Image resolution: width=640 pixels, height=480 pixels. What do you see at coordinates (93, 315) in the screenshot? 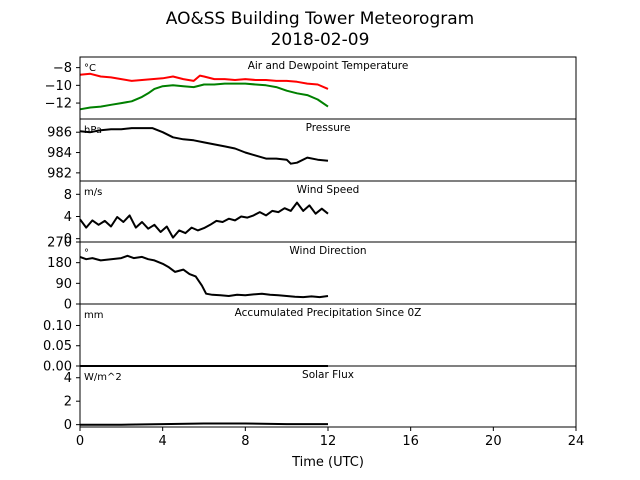
I see `panel-unit: mm` at bounding box center [93, 315].